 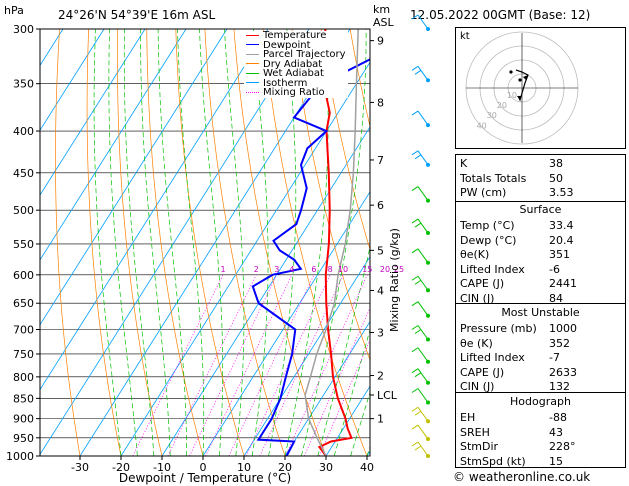 What do you see at coordinates (23, 173) in the screenshot?
I see `pressure-tick-label: 450` at bounding box center [23, 173].